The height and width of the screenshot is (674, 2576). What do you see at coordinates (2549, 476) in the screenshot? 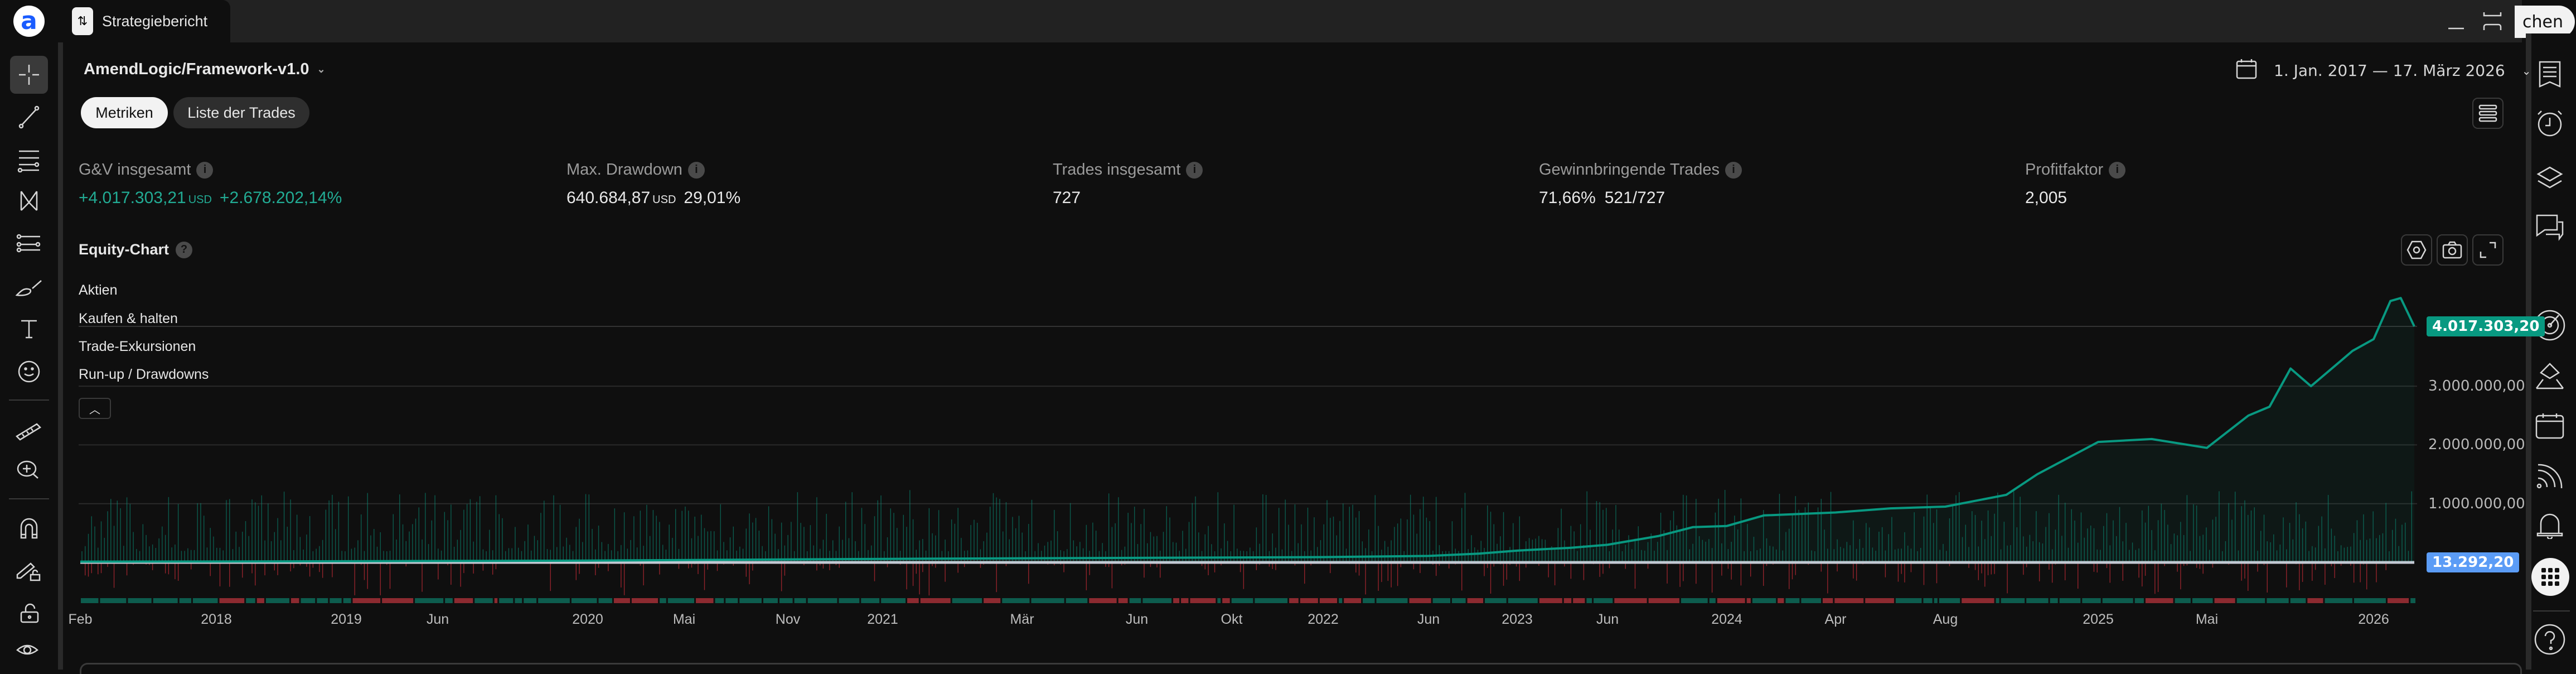
I see `news-feed-icon` at bounding box center [2549, 476].